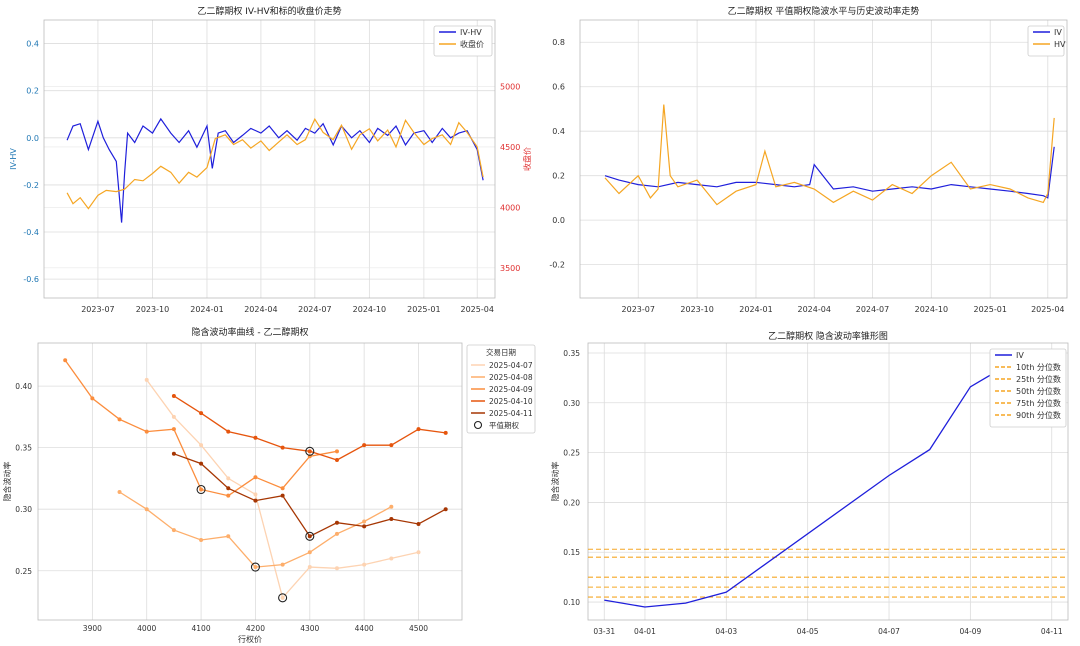 This screenshot has width=1080, height=646. Describe the element at coordinates (250, 639) in the screenshot. I see `x-axis-label: 行权价` at that location.